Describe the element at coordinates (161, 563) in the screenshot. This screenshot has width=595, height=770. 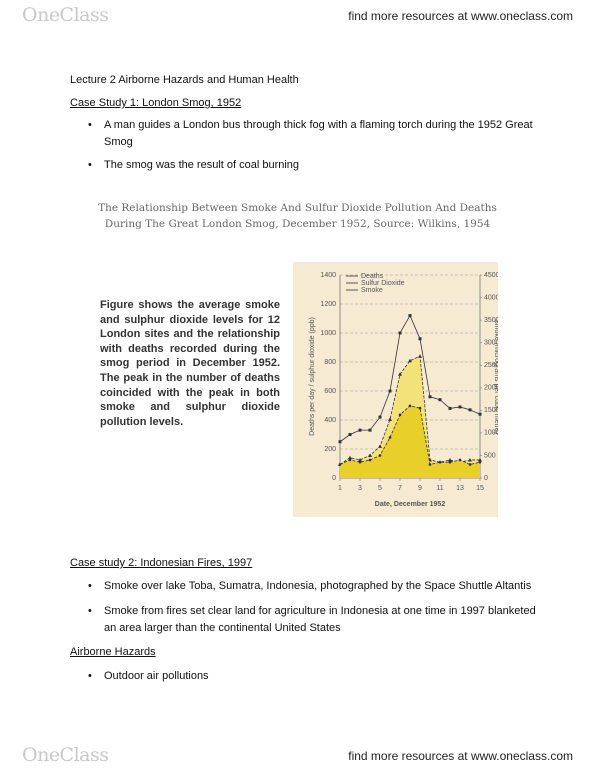
I see `section-heading: Case study 2: Indonesian Fires, 1997` at that location.